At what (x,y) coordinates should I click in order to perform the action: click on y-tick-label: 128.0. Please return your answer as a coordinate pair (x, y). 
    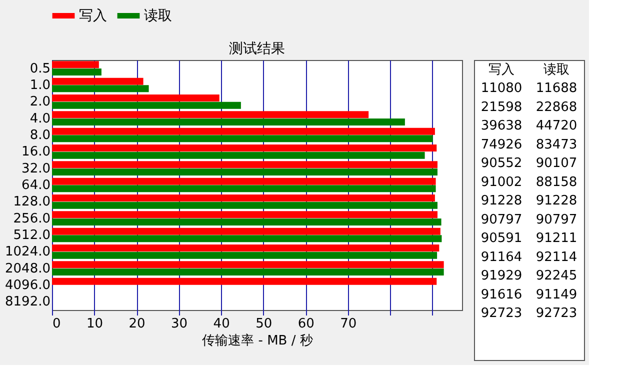
    Looking at the image, I should click on (31, 202).